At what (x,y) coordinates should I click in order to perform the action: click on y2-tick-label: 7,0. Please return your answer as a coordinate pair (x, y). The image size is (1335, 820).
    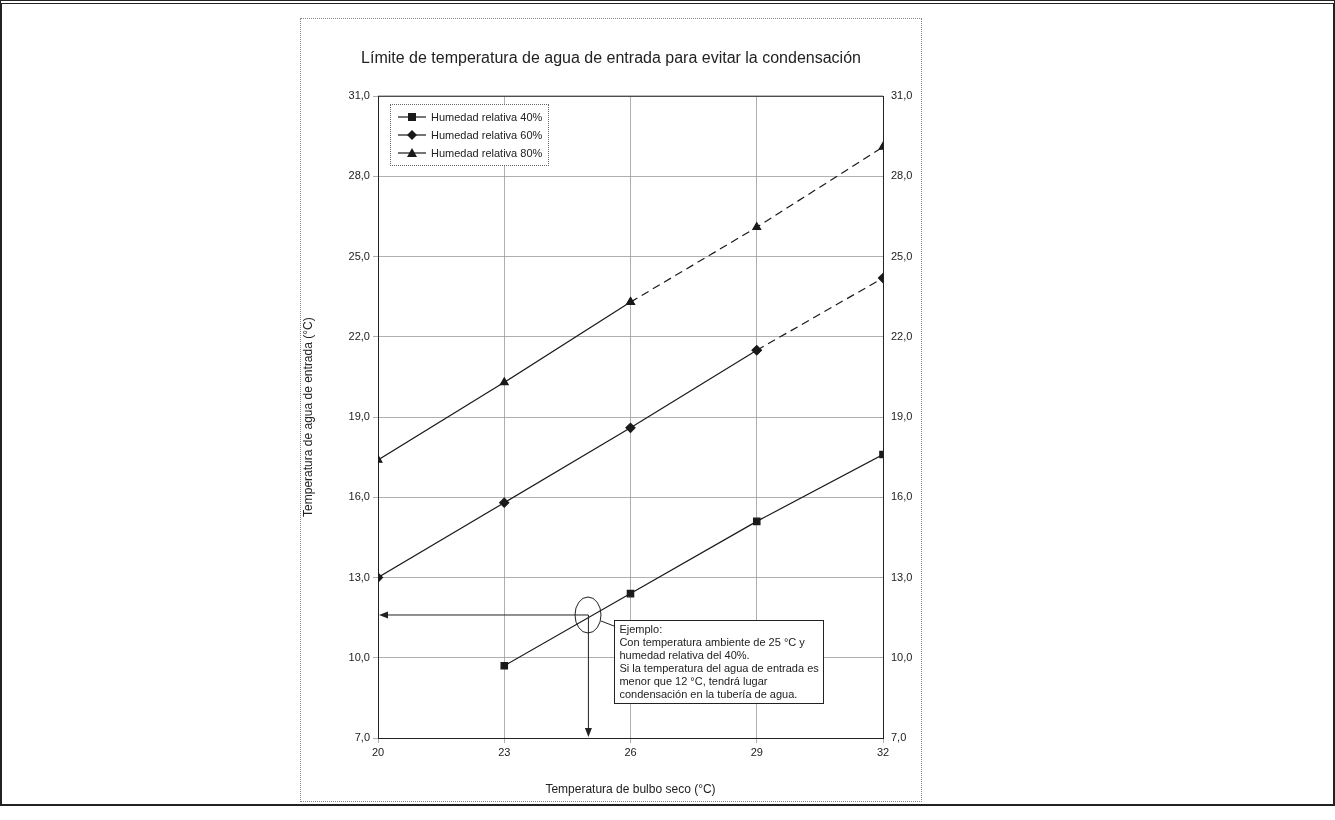
    Looking at the image, I should click on (899, 737).